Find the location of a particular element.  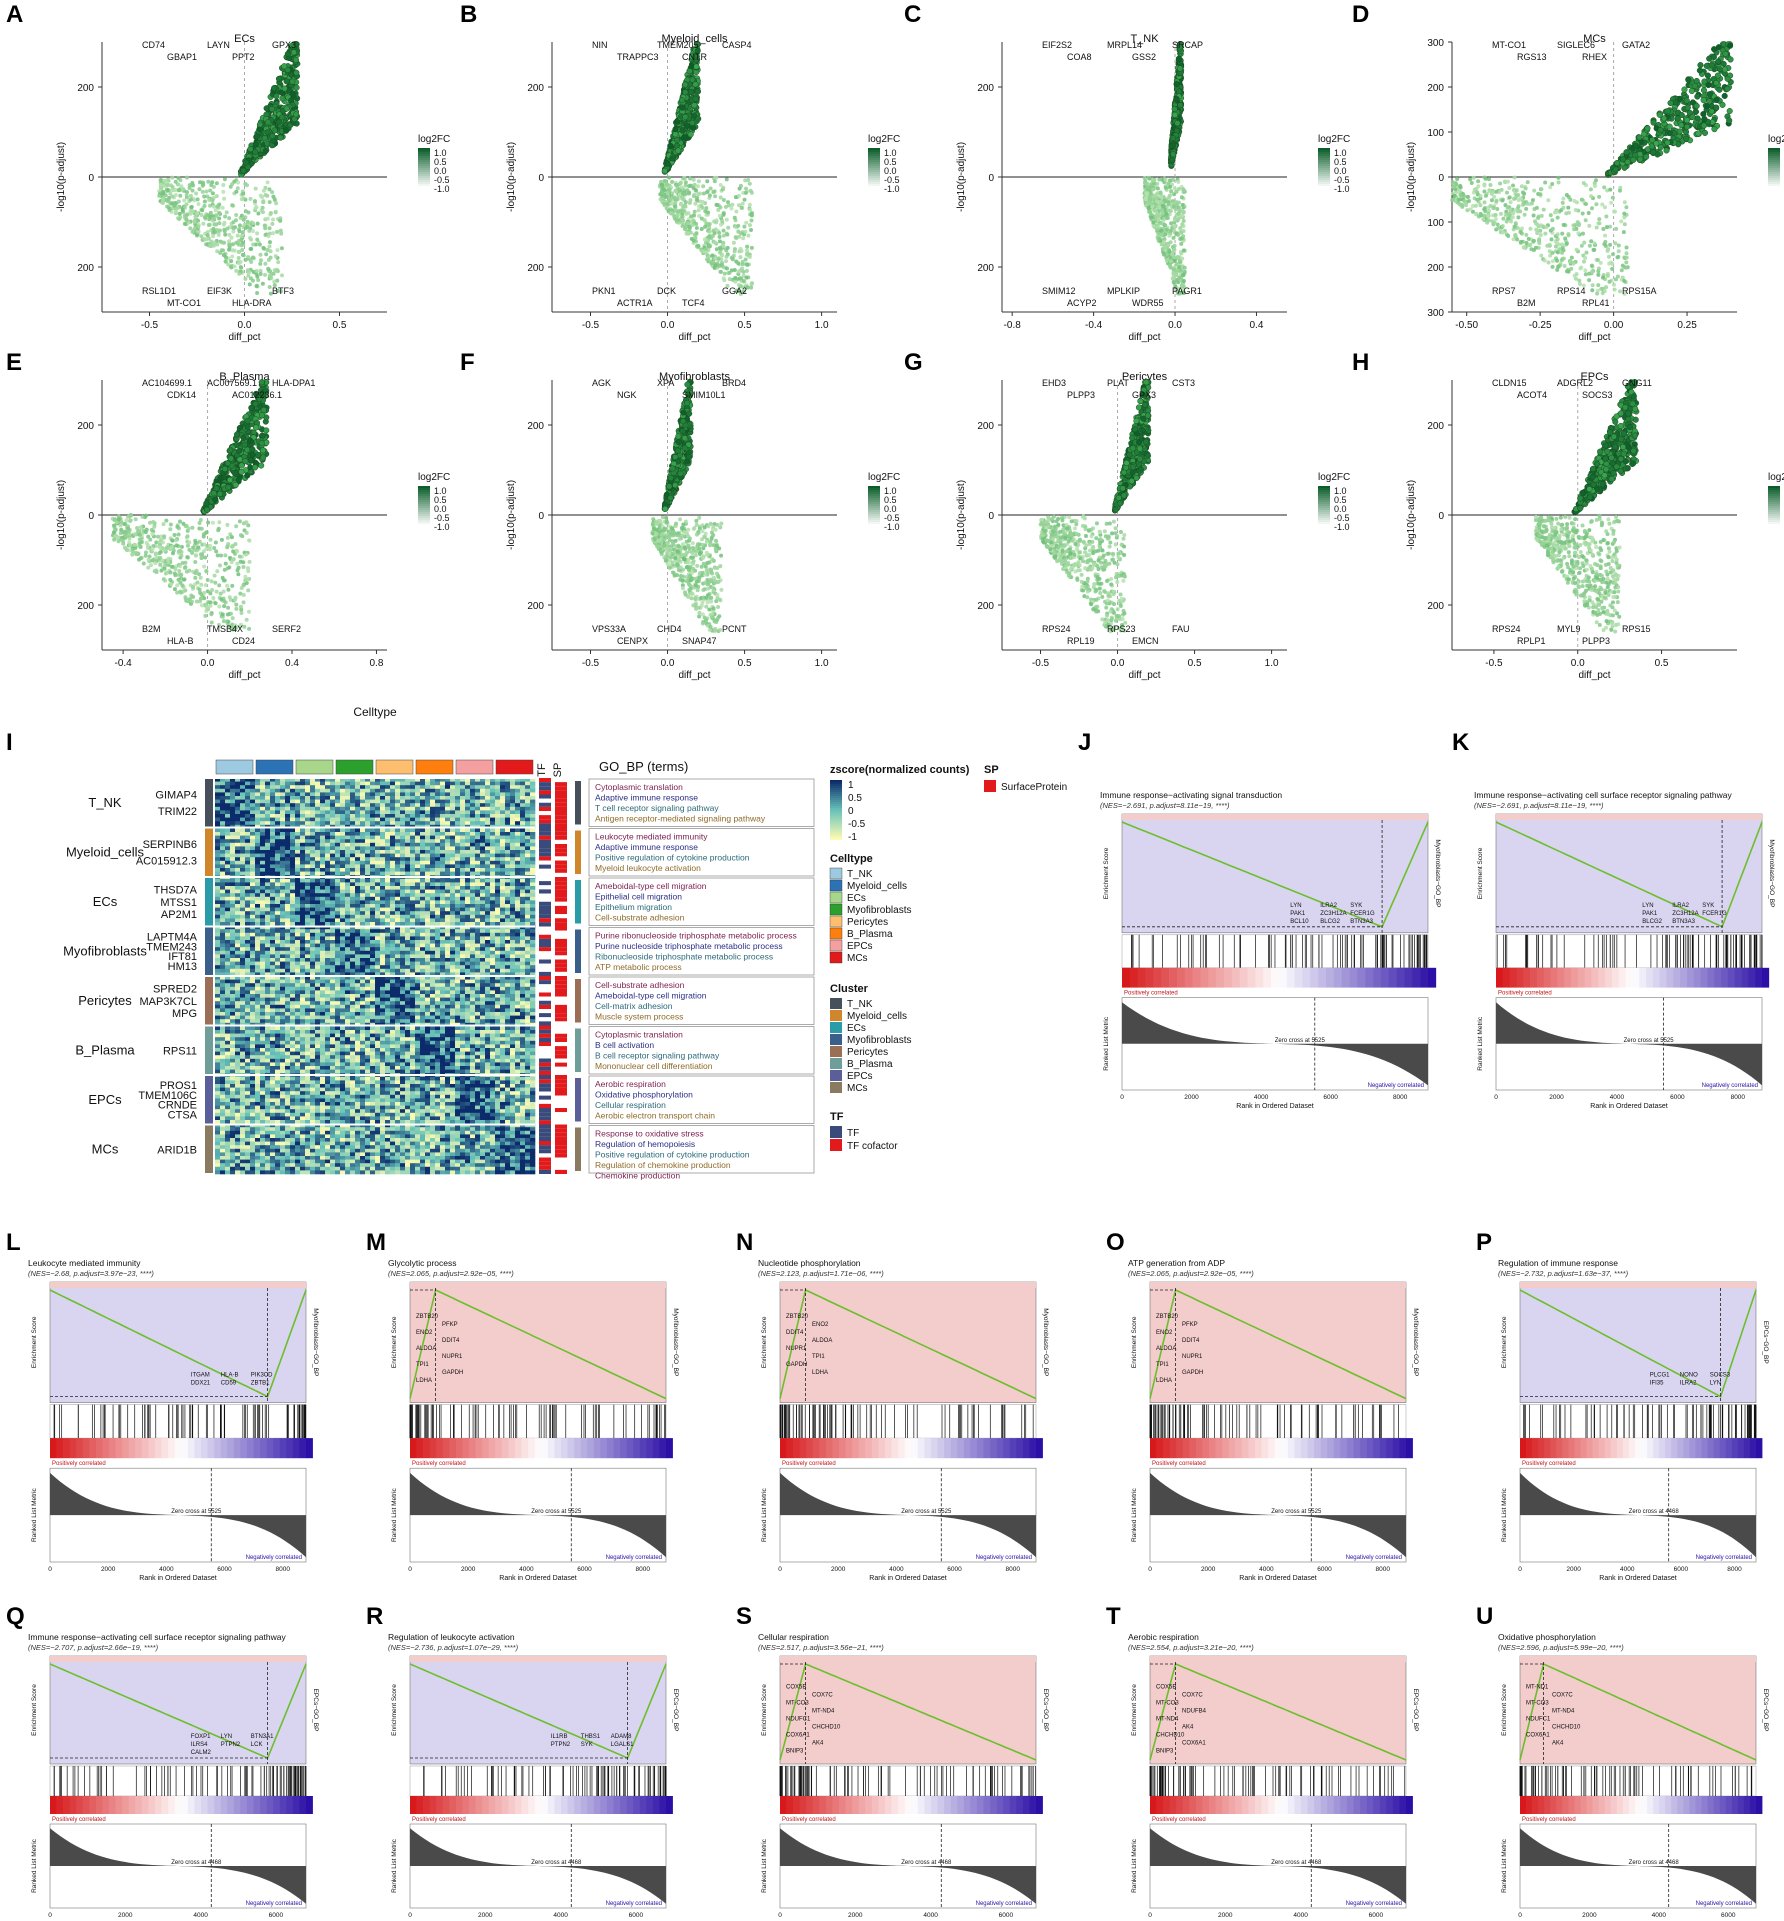

down-gene-label: ACYP2 is located at coordinates (1082, 303).